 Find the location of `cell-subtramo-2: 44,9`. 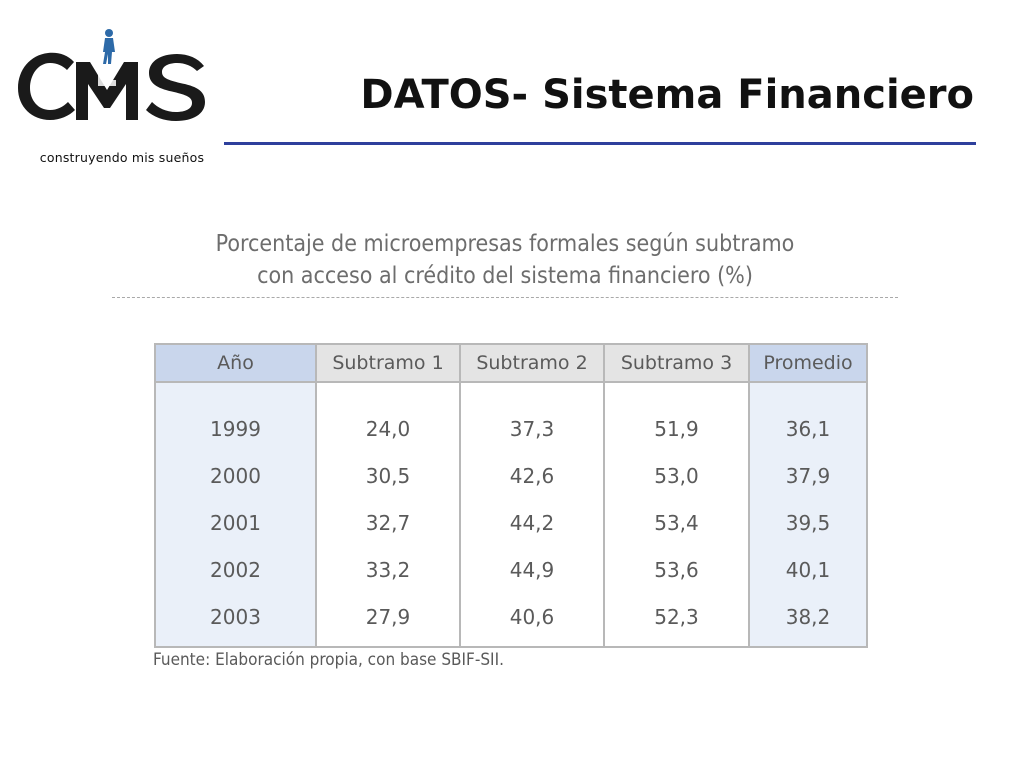

cell-subtramo-2: 44,9 is located at coordinates (532, 569).